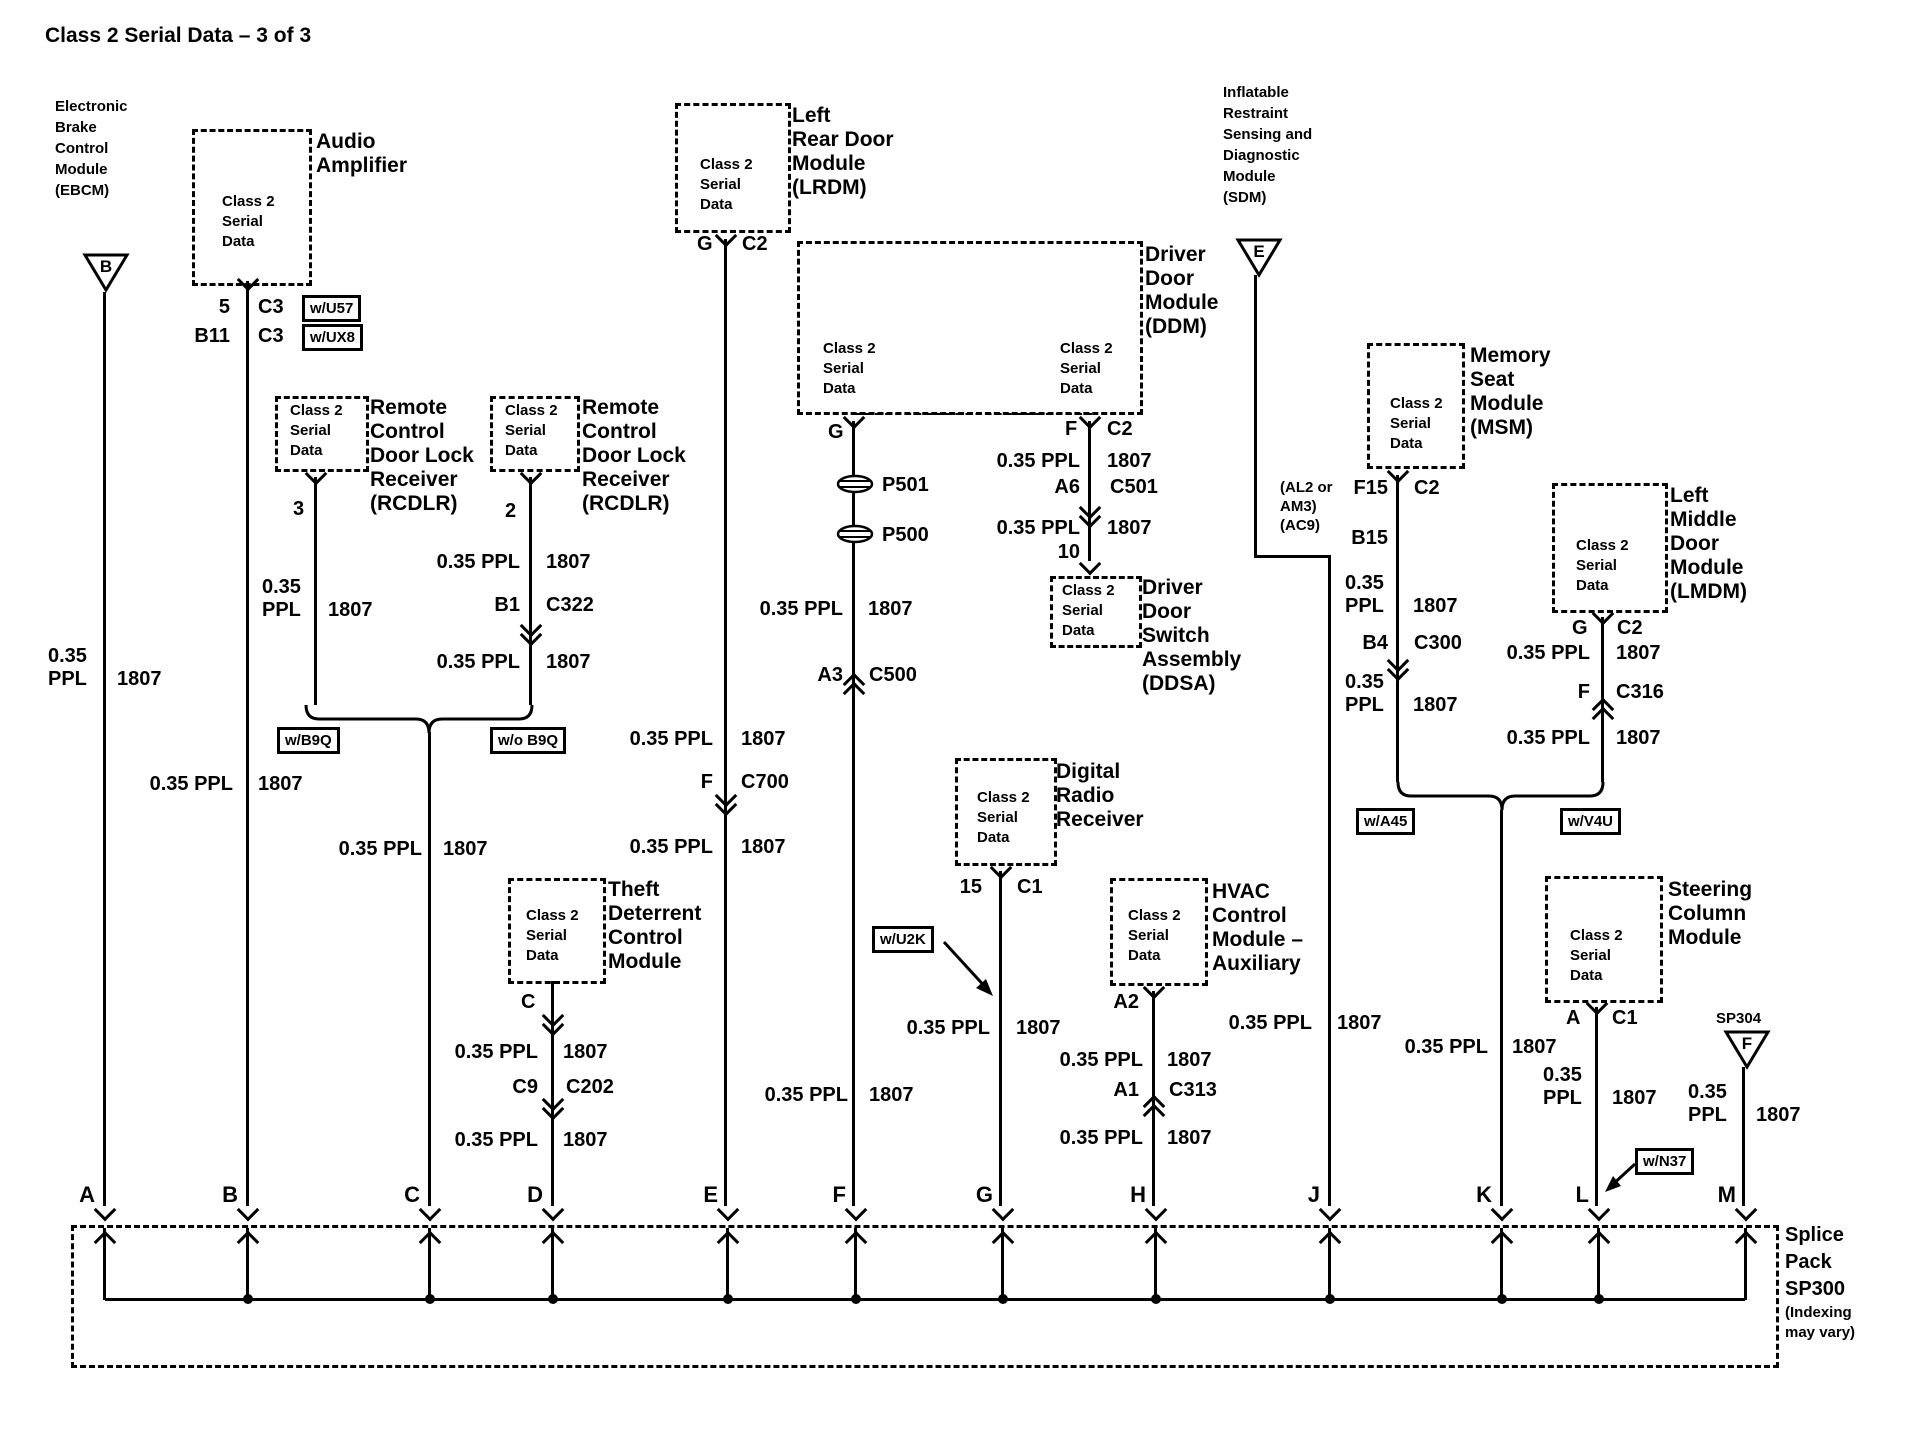 The image size is (1924, 1440). Describe the element at coordinates (1067, 487) in the screenshot. I see `ddm-right-conn-pin: A6` at that location.